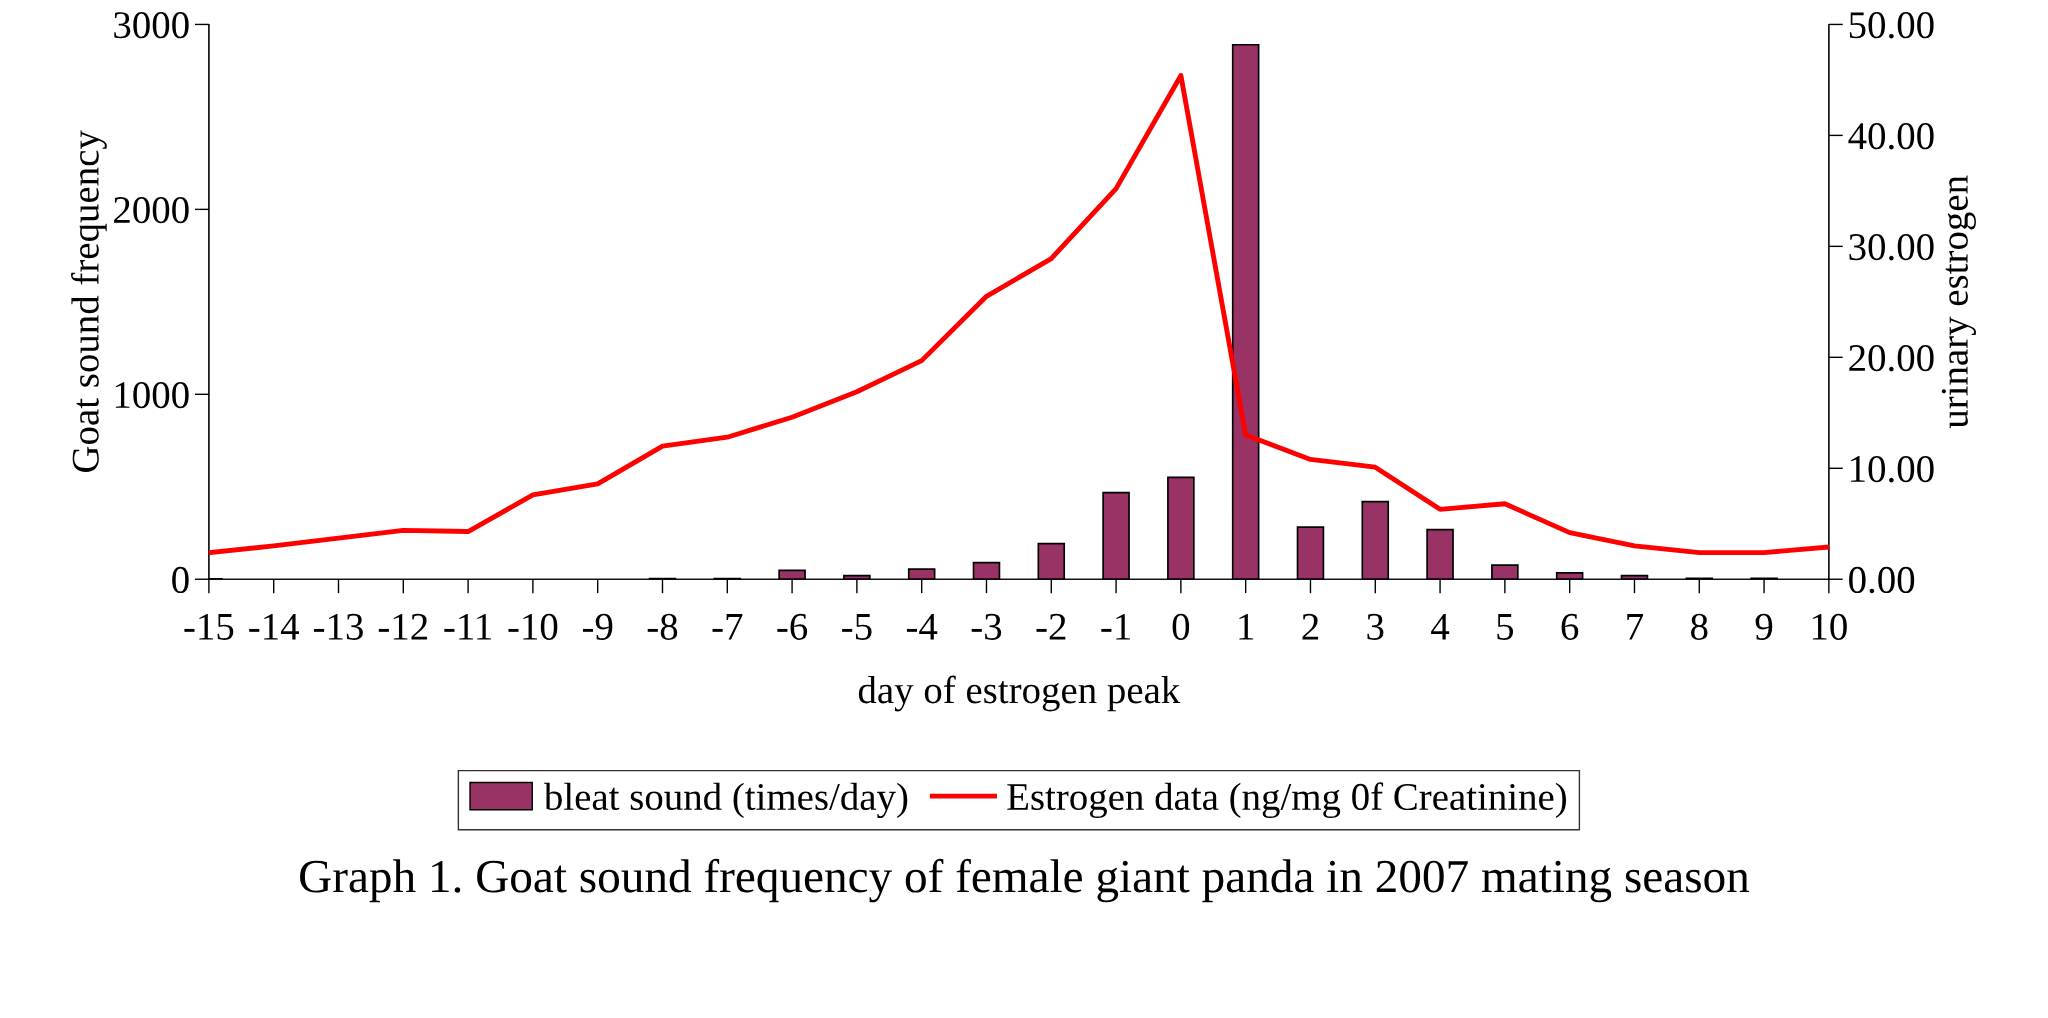 This screenshot has width=2048, height=1018. I want to click on y-tick-label: 3000, so click(151, 25).